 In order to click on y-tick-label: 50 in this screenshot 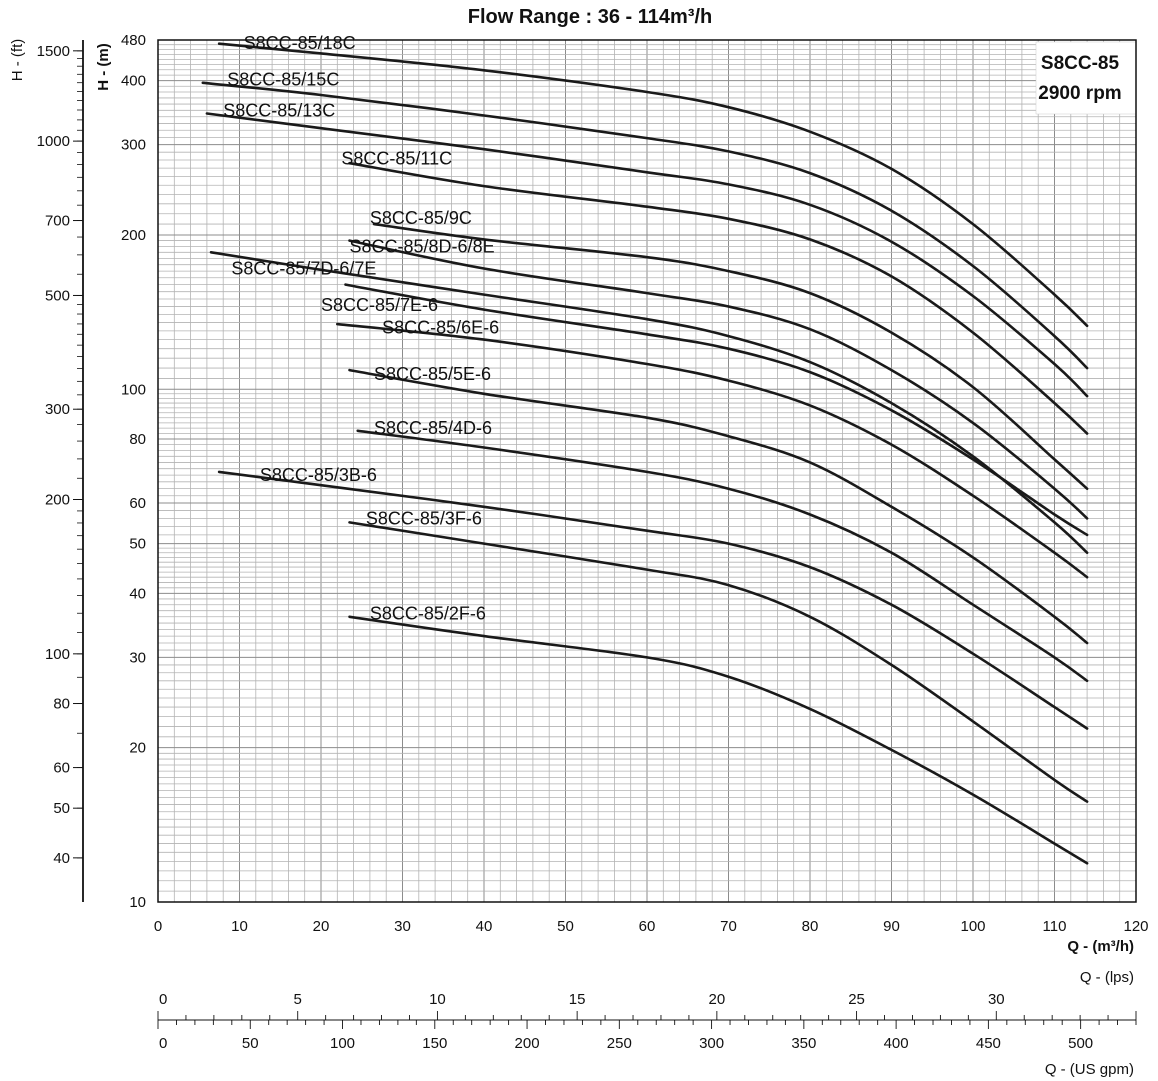, I will do `click(137, 544)`.